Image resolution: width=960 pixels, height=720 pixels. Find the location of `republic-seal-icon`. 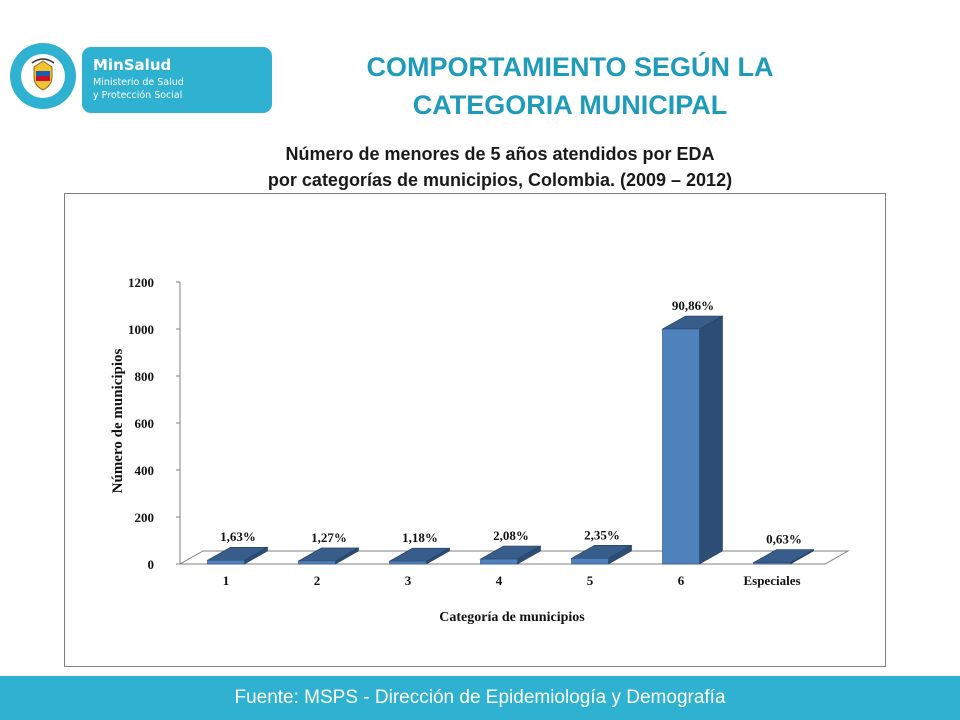

republic-seal-icon is located at coordinates (43, 76).